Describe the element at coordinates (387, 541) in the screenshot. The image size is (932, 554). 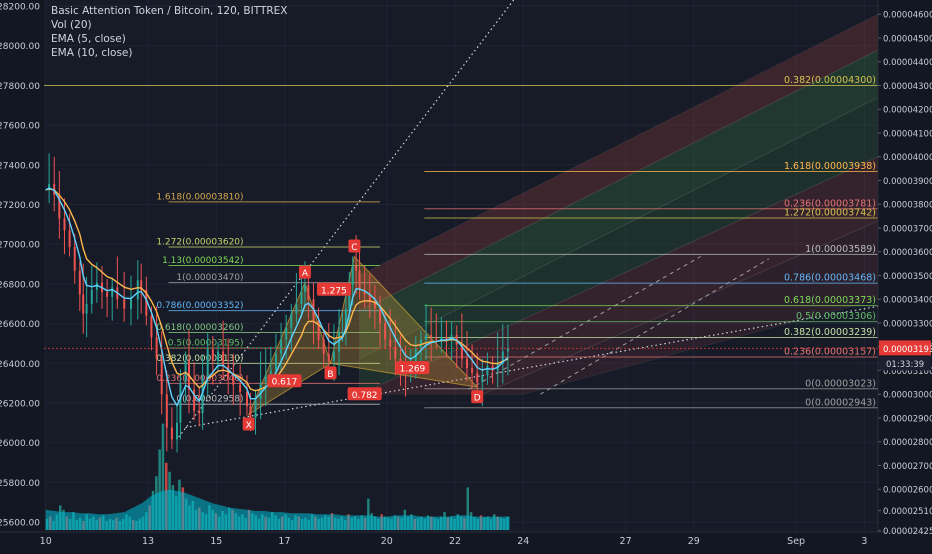
I see `x-axis-tick-label: 20` at that location.